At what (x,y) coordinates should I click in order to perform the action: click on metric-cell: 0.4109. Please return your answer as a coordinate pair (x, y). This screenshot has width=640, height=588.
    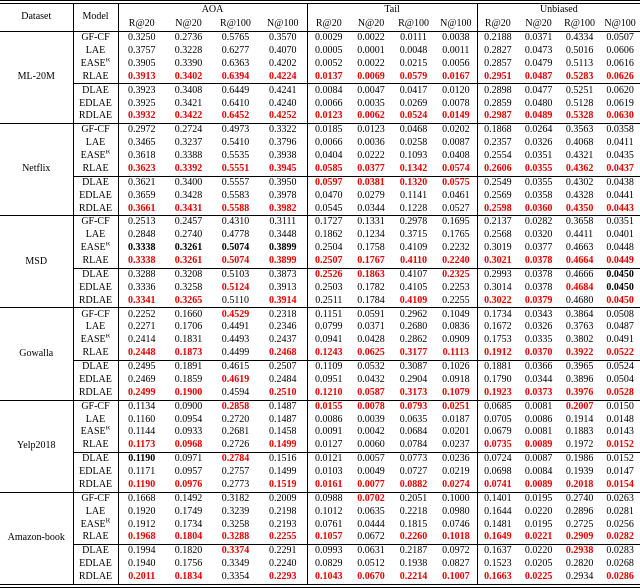
    Looking at the image, I should click on (413, 248).